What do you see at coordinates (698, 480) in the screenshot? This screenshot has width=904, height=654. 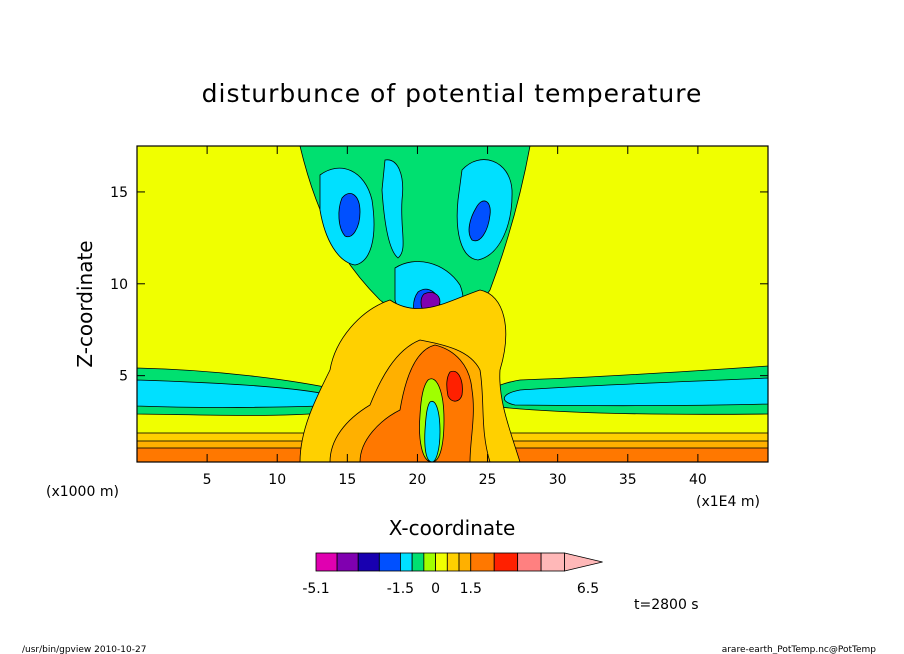 I see `x-tick-label: 40` at bounding box center [698, 480].